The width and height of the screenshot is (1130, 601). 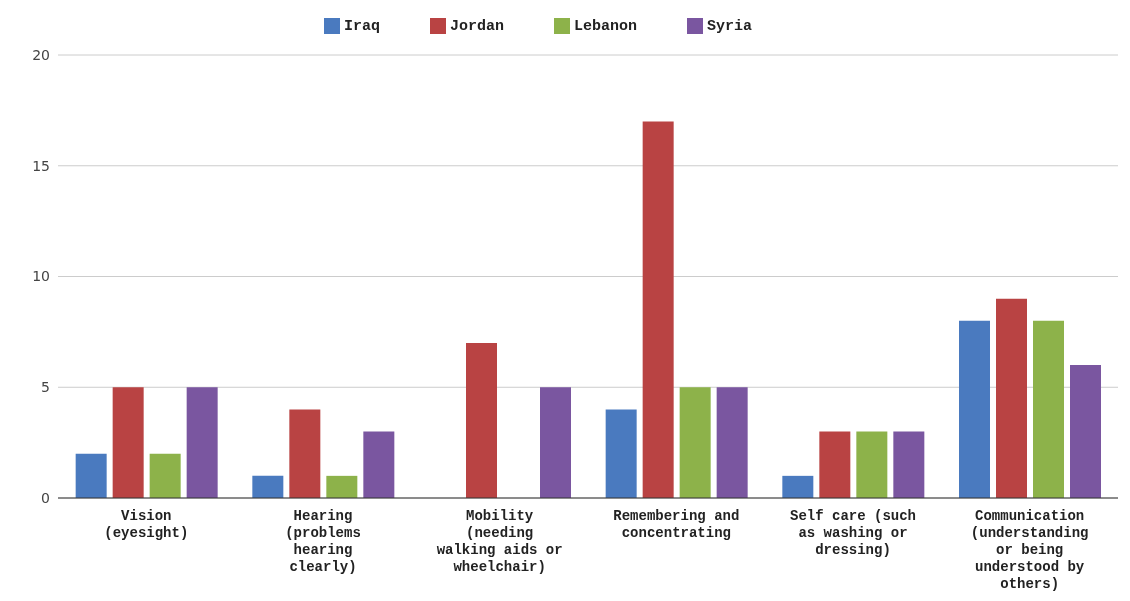 I want to click on legend-label: Lebanon, so click(x=606, y=26).